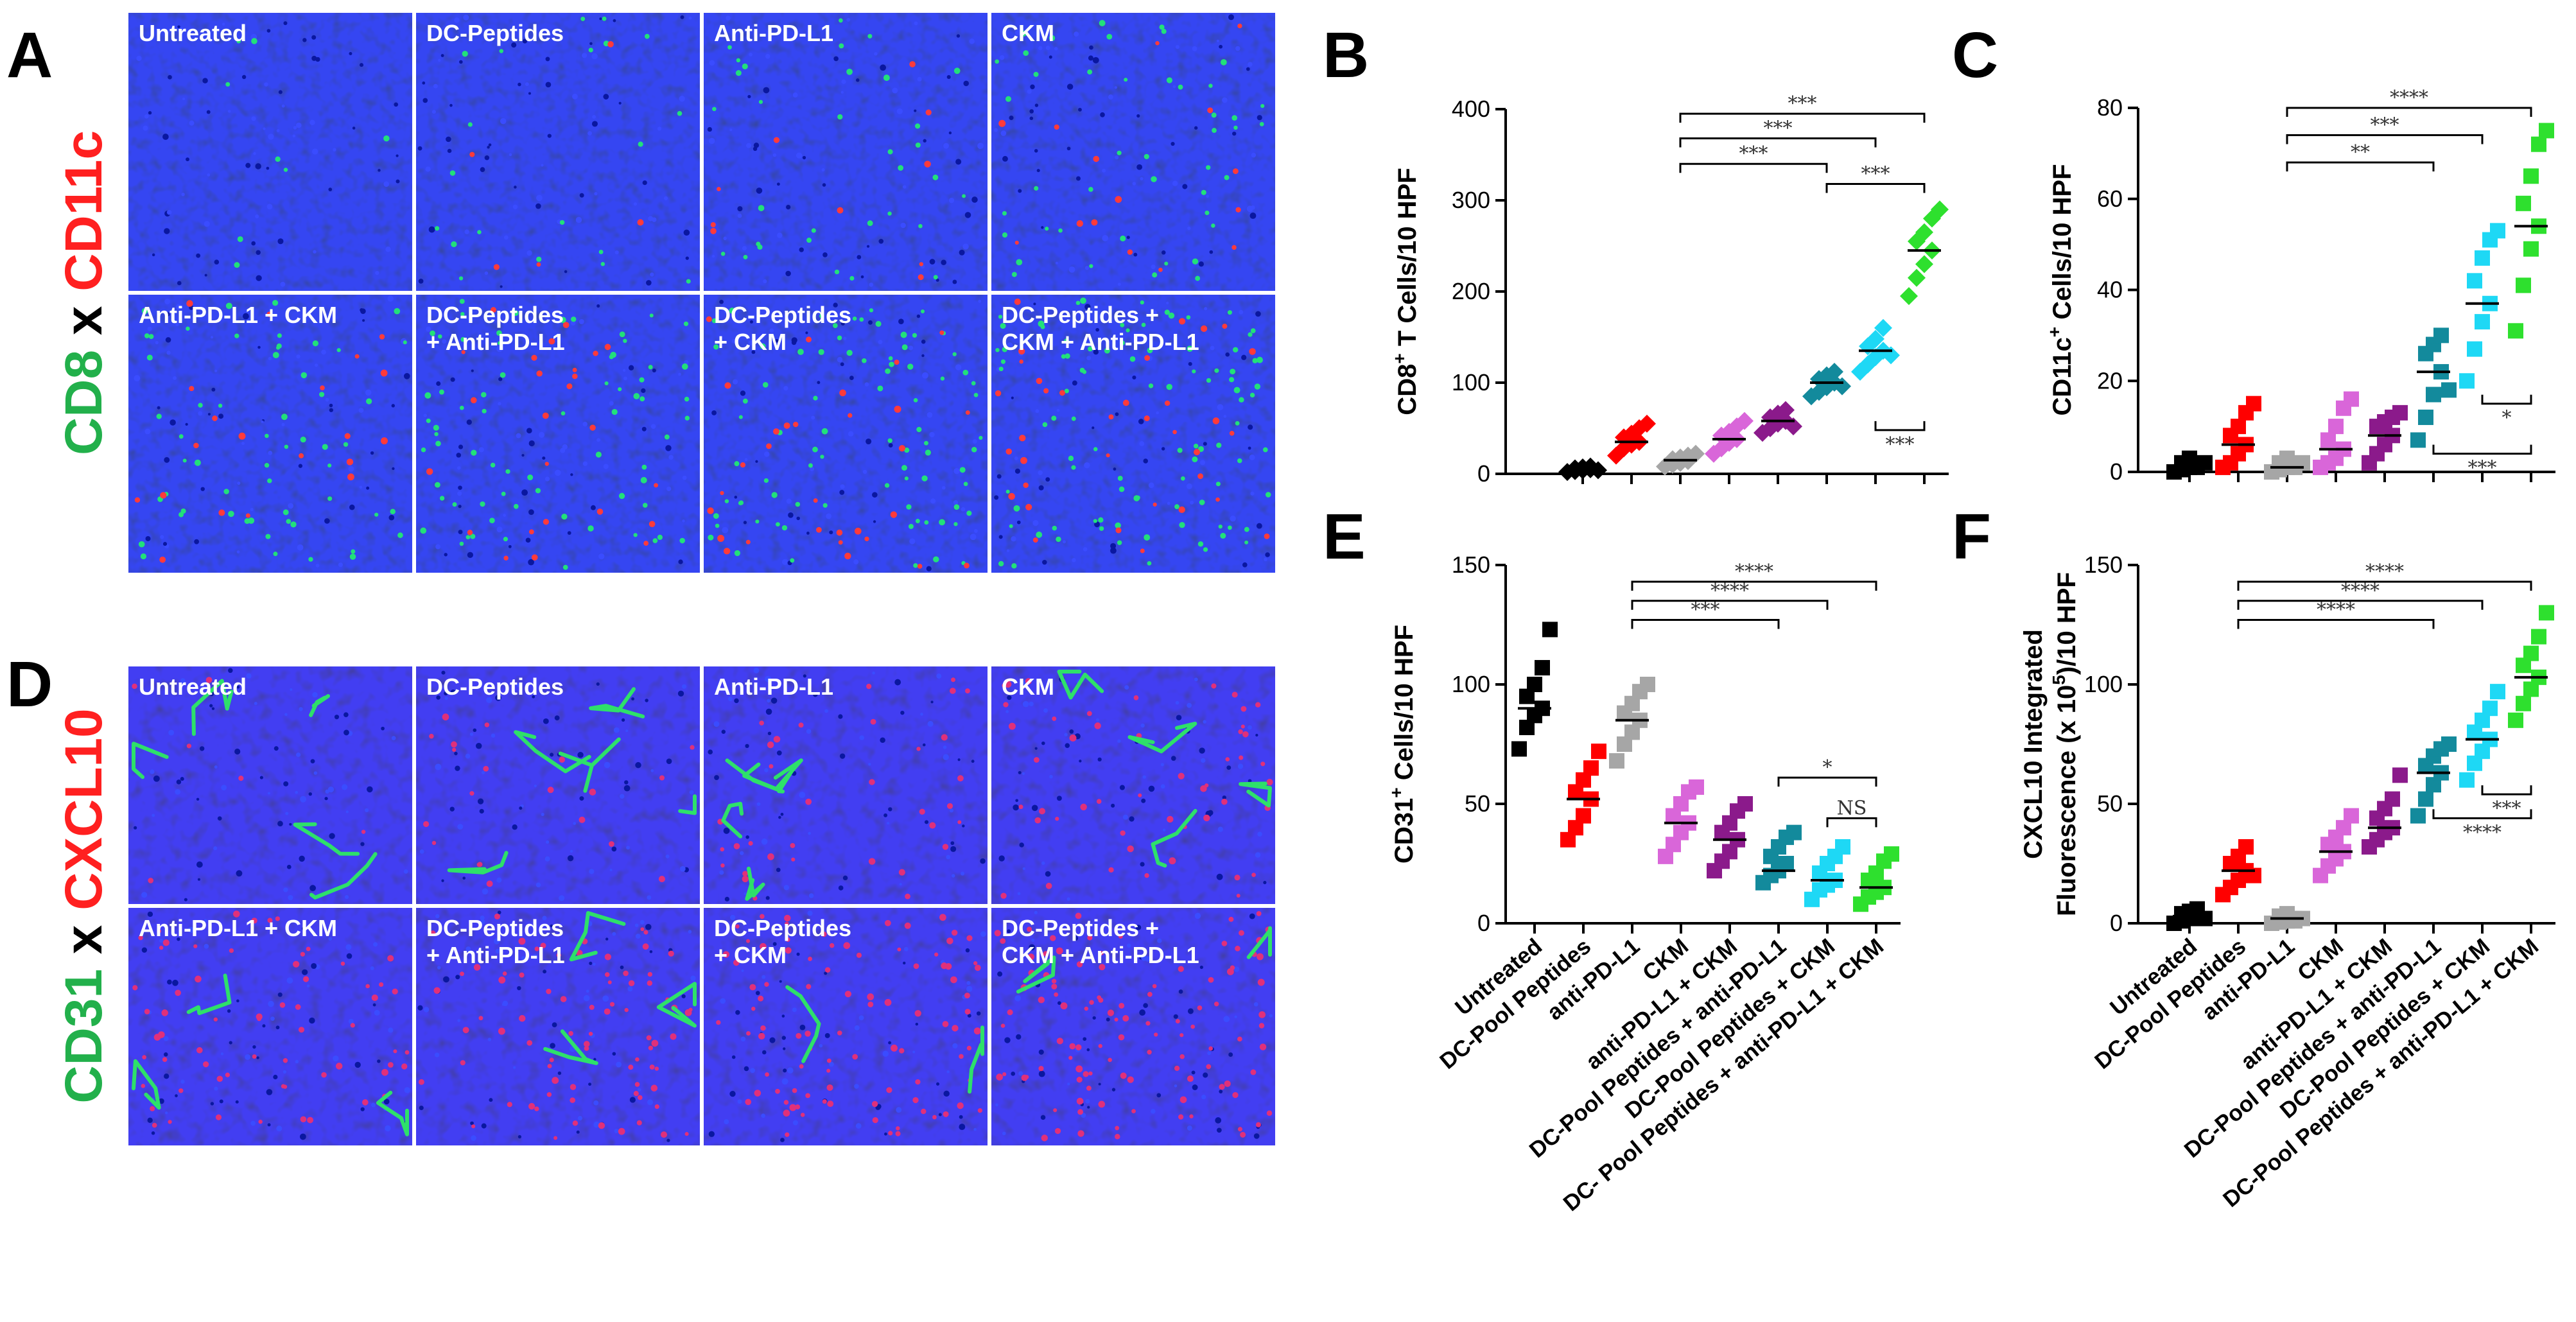 The width and height of the screenshot is (2576, 1322). What do you see at coordinates (2110, 380) in the screenshot?
I see `y-tick-label: 20` at bounding box center [2110, 380].